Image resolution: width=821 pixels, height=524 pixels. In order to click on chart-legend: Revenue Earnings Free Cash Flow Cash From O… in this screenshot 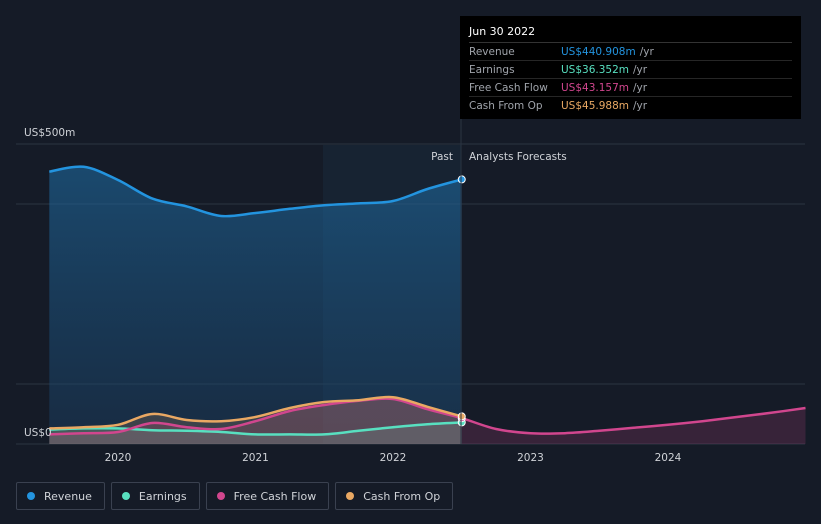, I will do `click(235, 496)`.